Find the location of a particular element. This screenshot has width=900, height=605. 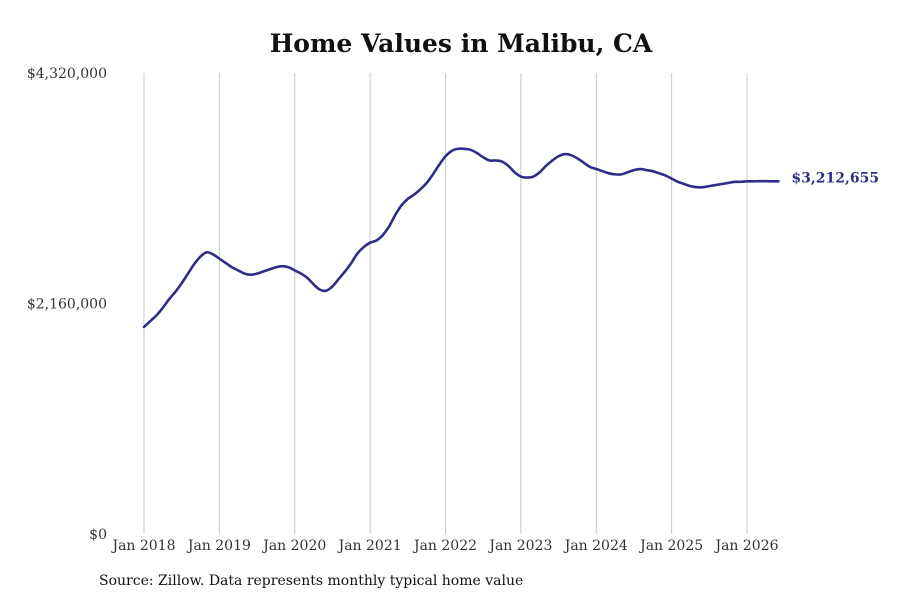

y-tick-label: $4,320,000 is located at coordinates (67, 74).